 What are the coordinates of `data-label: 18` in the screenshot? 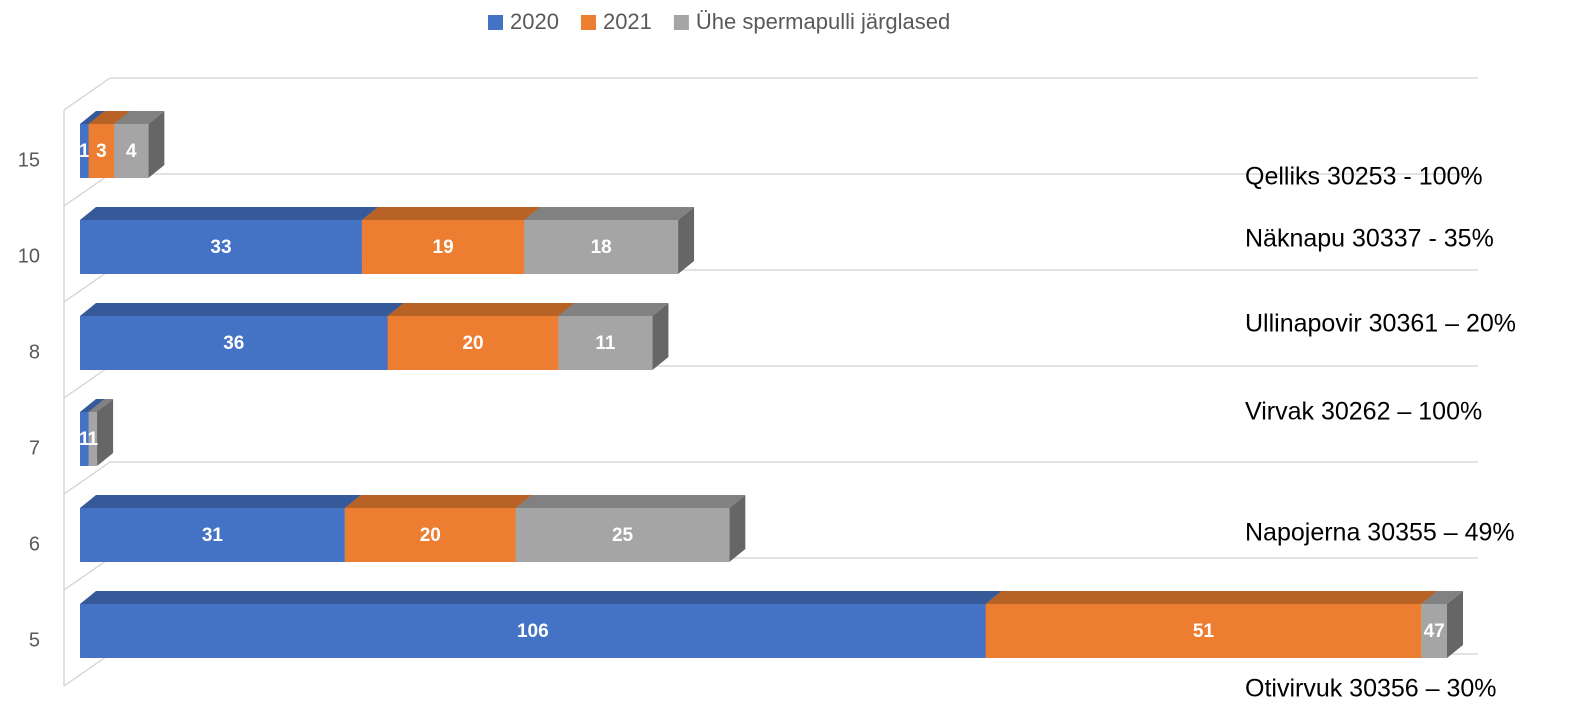 It's located at (601, 247).